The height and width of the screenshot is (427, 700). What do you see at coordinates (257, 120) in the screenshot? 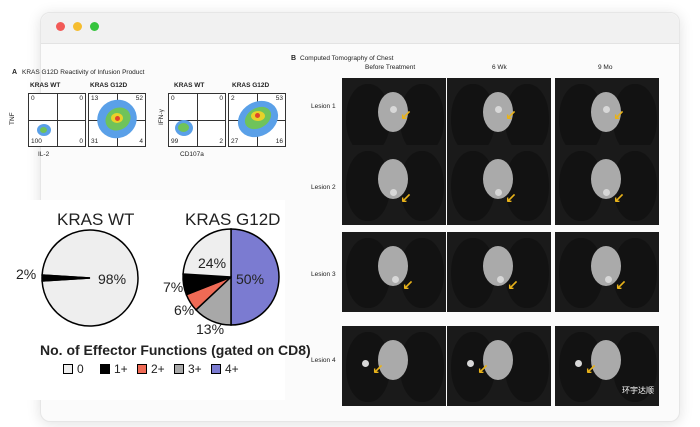
I see `flow-plot-4: 2 53 27 16` at bounding box center [257, 120].